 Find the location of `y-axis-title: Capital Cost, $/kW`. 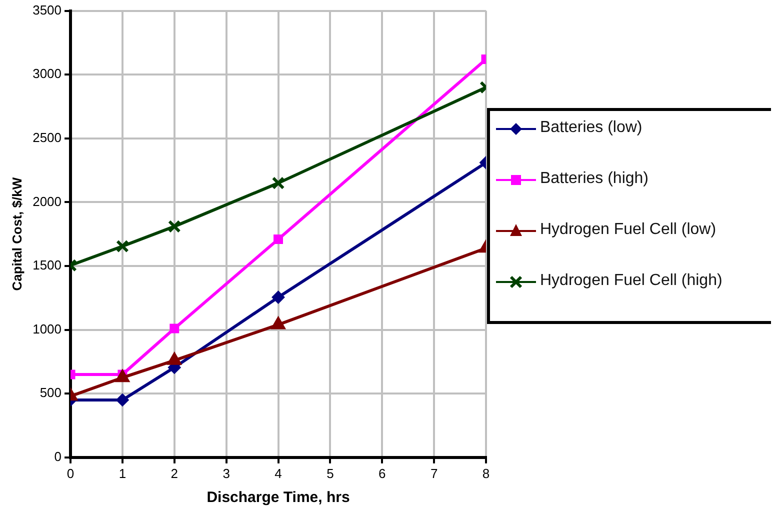

y-axis-title: Capital Cost, $/kW is located at coordinates (16, 233).